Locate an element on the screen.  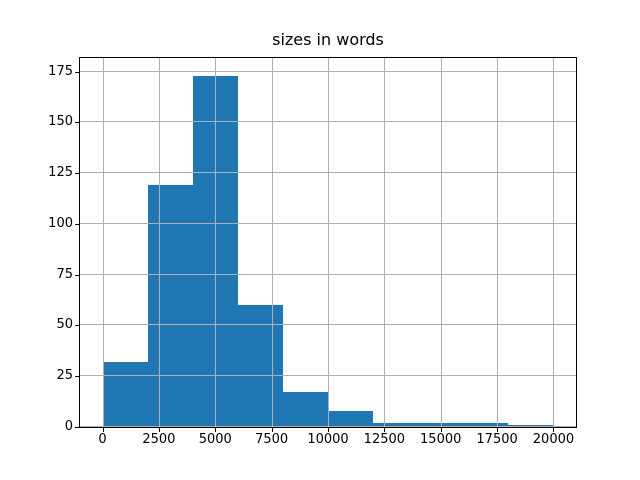
x-tick-label: 0 is located at coordinates (102, 439).